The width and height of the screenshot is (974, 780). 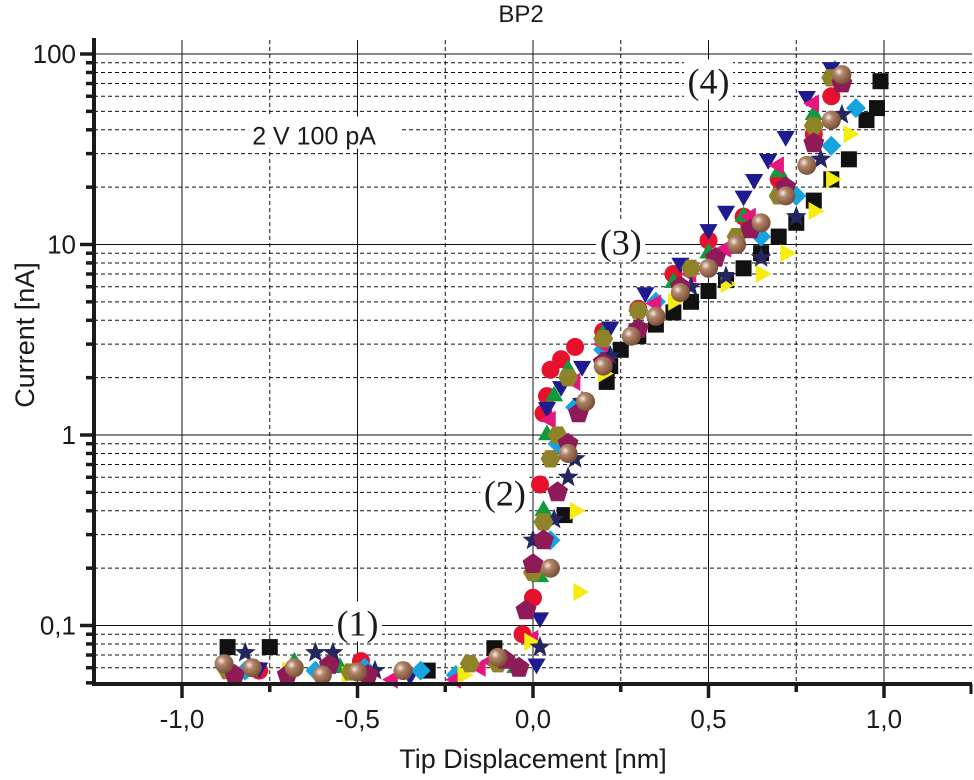 What do you see at coordinates (25, 335) in the screenshot?
I see `y-axis-title: Current [nA]` at bounding box center [25, 335].